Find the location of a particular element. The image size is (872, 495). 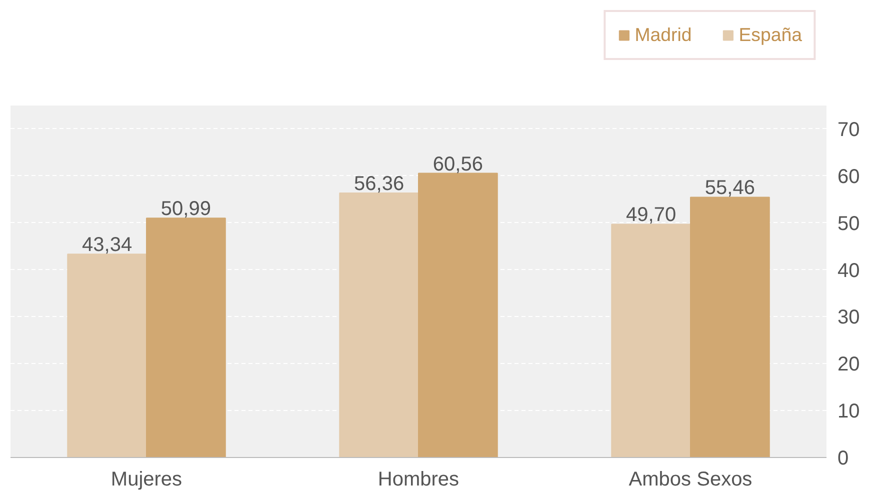

y-tick-label: 30 is located at coordinates (849, 317).